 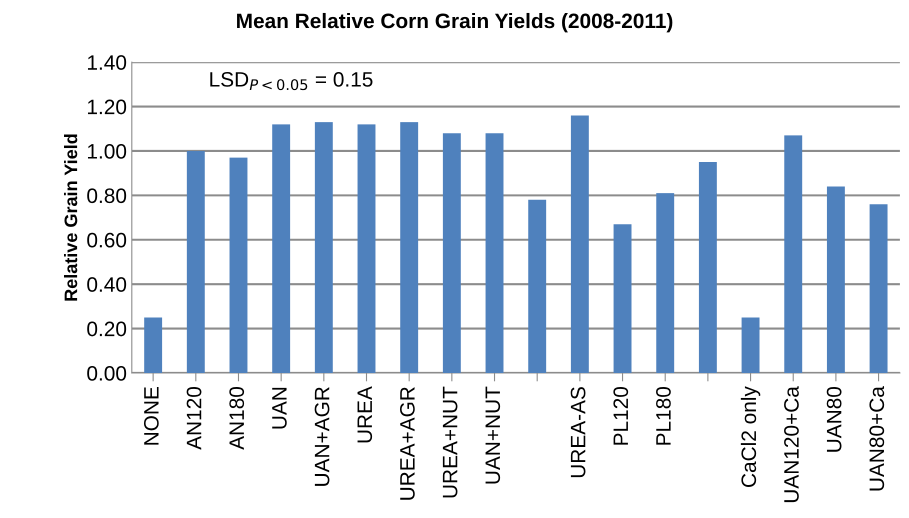 What do you see at coordinates (106, 329) in the screenshot?
I see `y-tick-label: 0.20` at bounding box center [106, 329].